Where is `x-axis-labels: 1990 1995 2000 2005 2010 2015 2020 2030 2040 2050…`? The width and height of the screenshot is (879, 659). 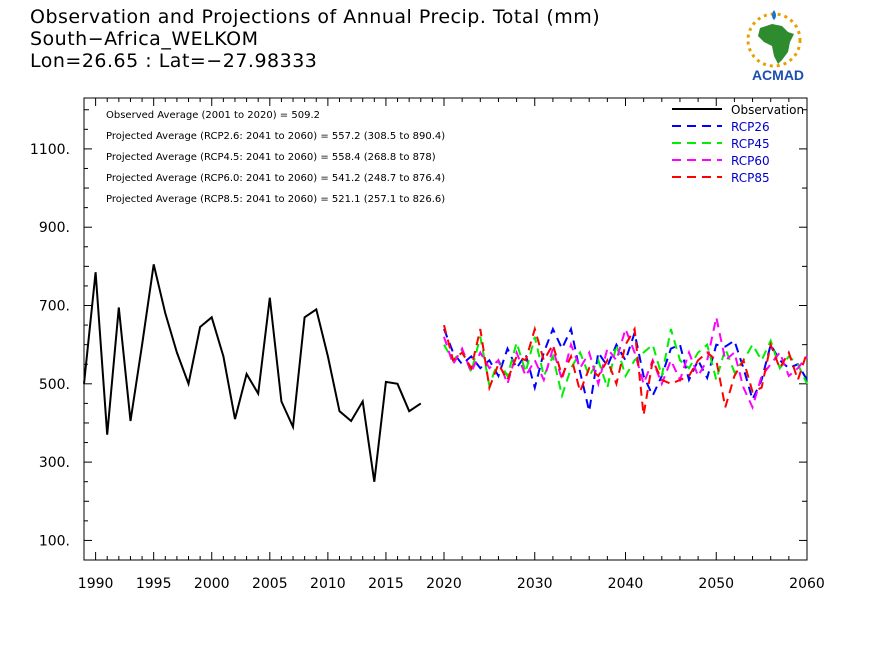 x-axis-labels: 1990 1995 2000 2005 2010 2015 2020 2030 2040 2050… is located at coordinates (451, 584).